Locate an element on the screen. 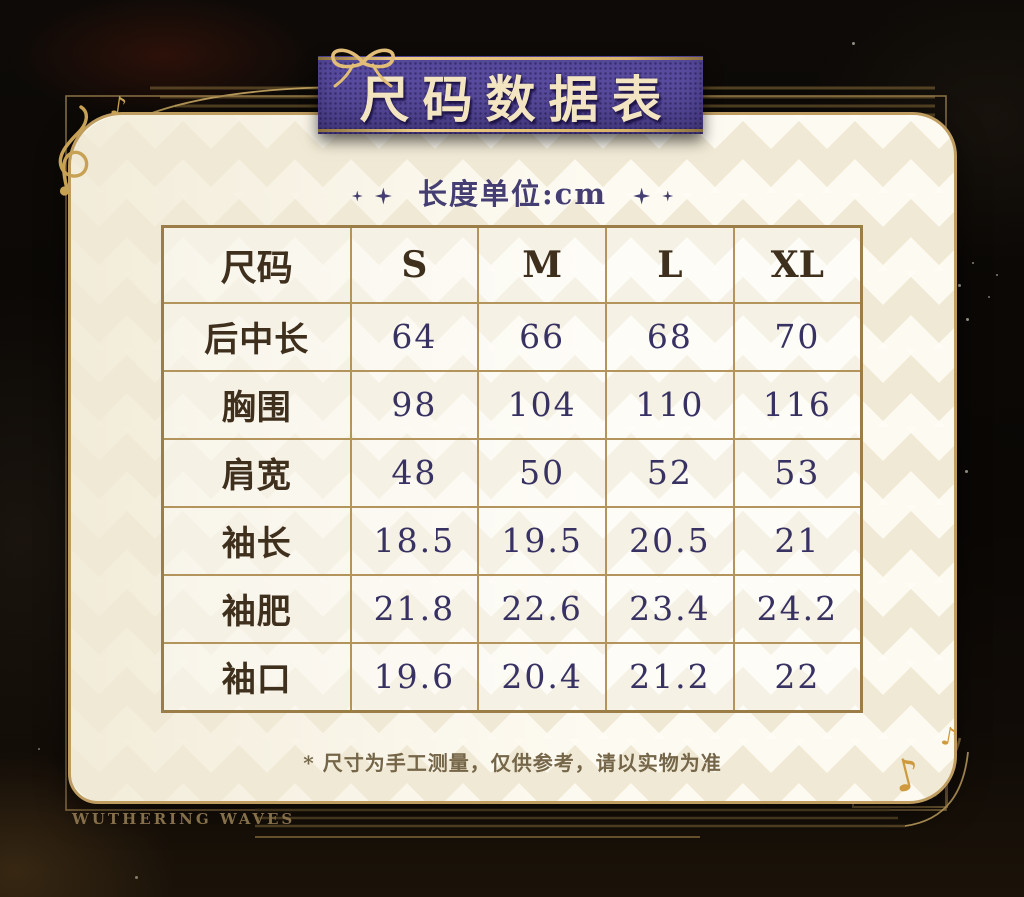 This screenshot has width=1024, height=897. cell-value: 53 is located at coordinates (797, 472).